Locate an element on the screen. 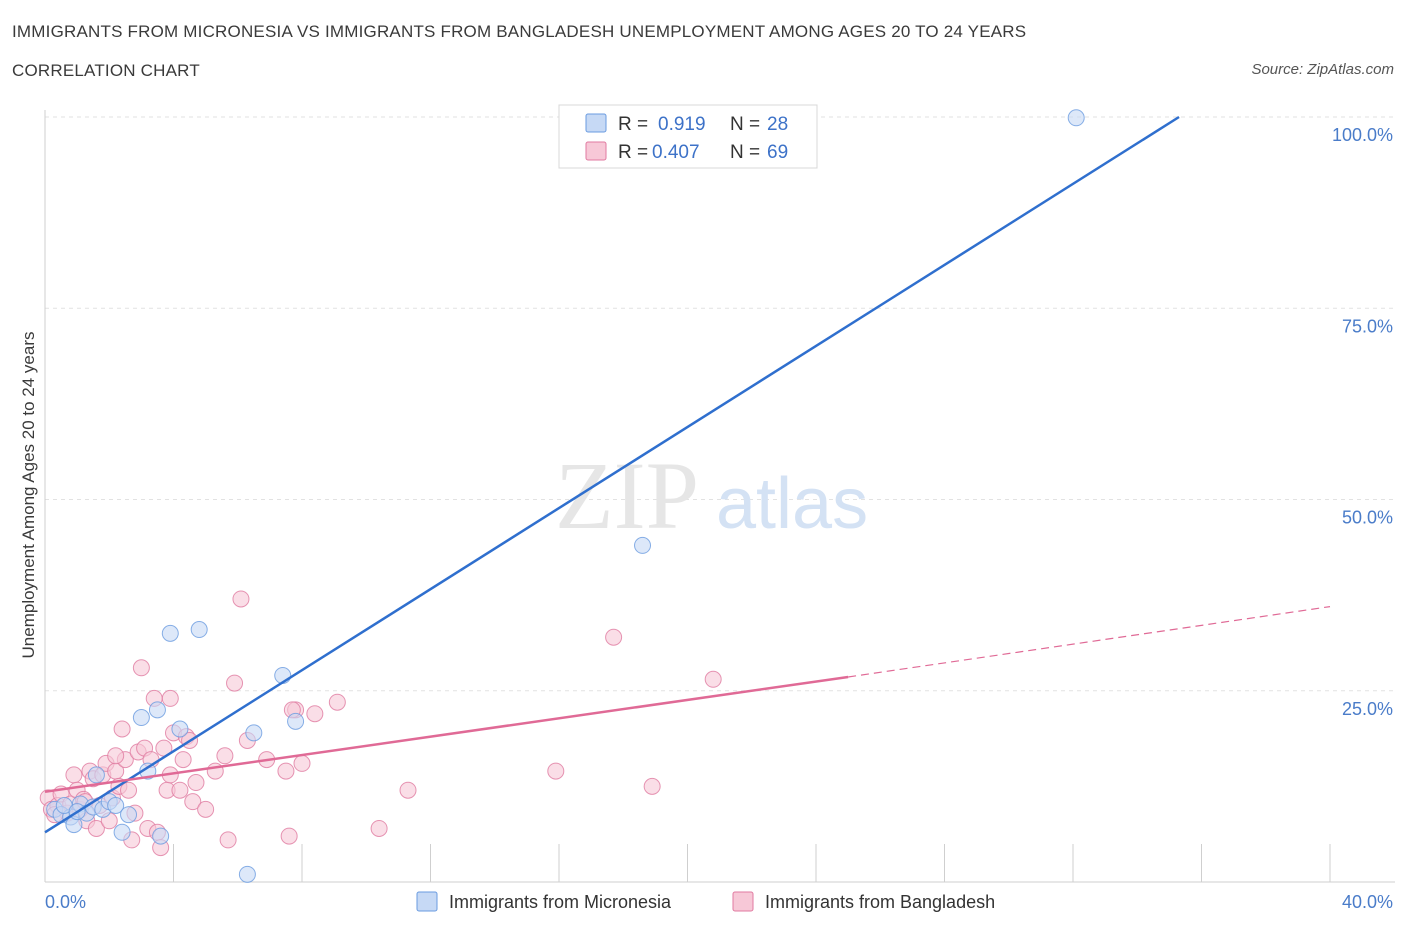 Image resolution: width=1406 pixels, height=930 pixels. x-tick-labels: 0.0% 40.0% is located at coordinates (719, 902).